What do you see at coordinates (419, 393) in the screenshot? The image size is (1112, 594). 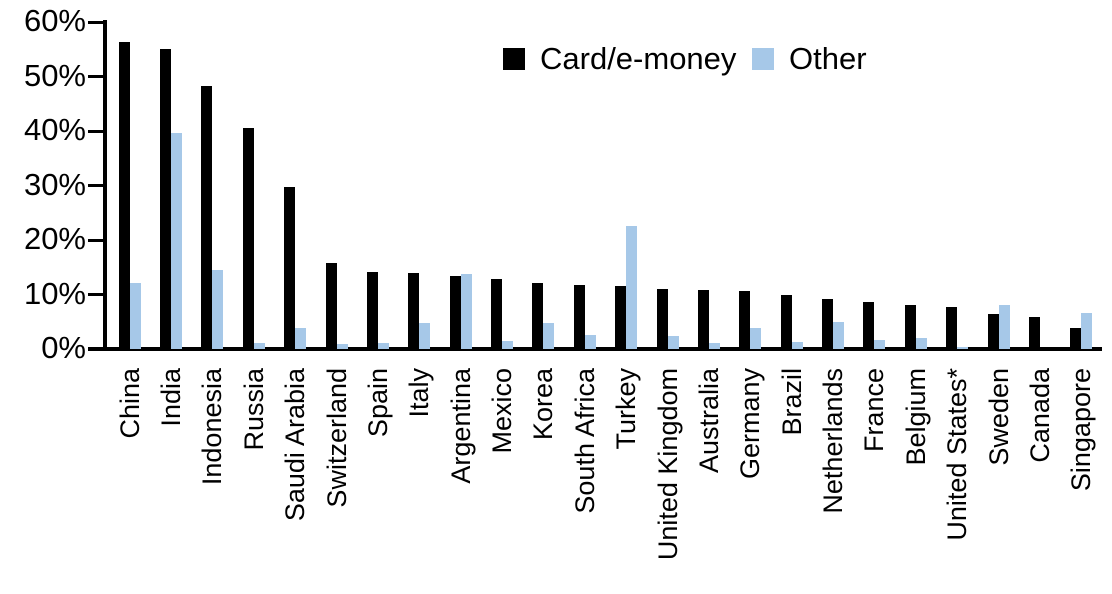 I see `x-axis-label: Italy` at bounding box center [419, 393].